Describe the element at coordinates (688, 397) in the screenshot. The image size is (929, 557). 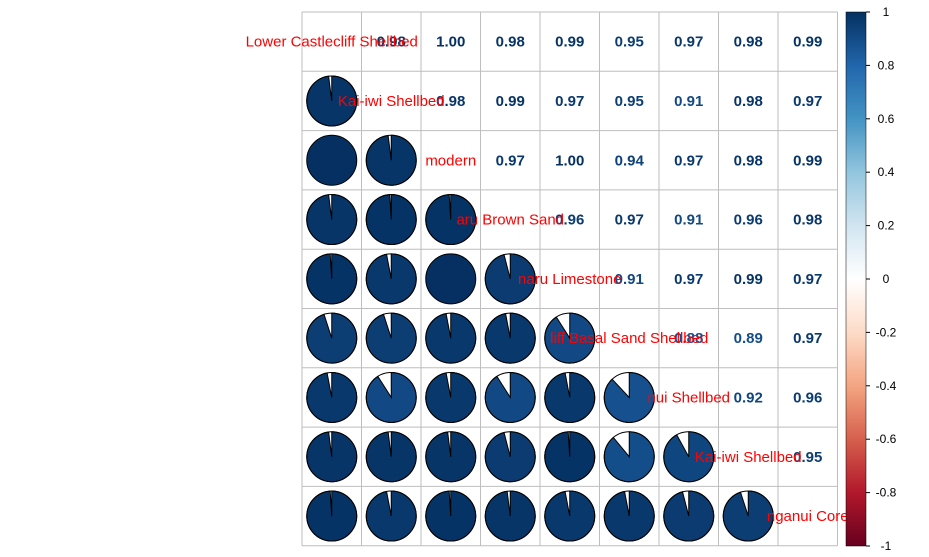
I see `variable-label: nui Shellbed` at that location.